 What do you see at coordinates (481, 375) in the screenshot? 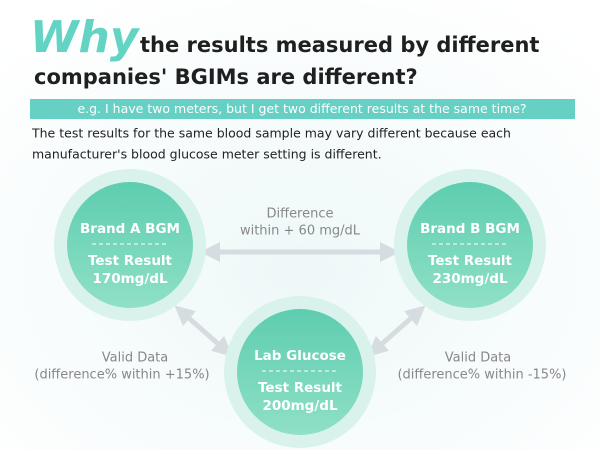
I see `edge-label: (difference% within -15%)` at bounding box center [481, 375].